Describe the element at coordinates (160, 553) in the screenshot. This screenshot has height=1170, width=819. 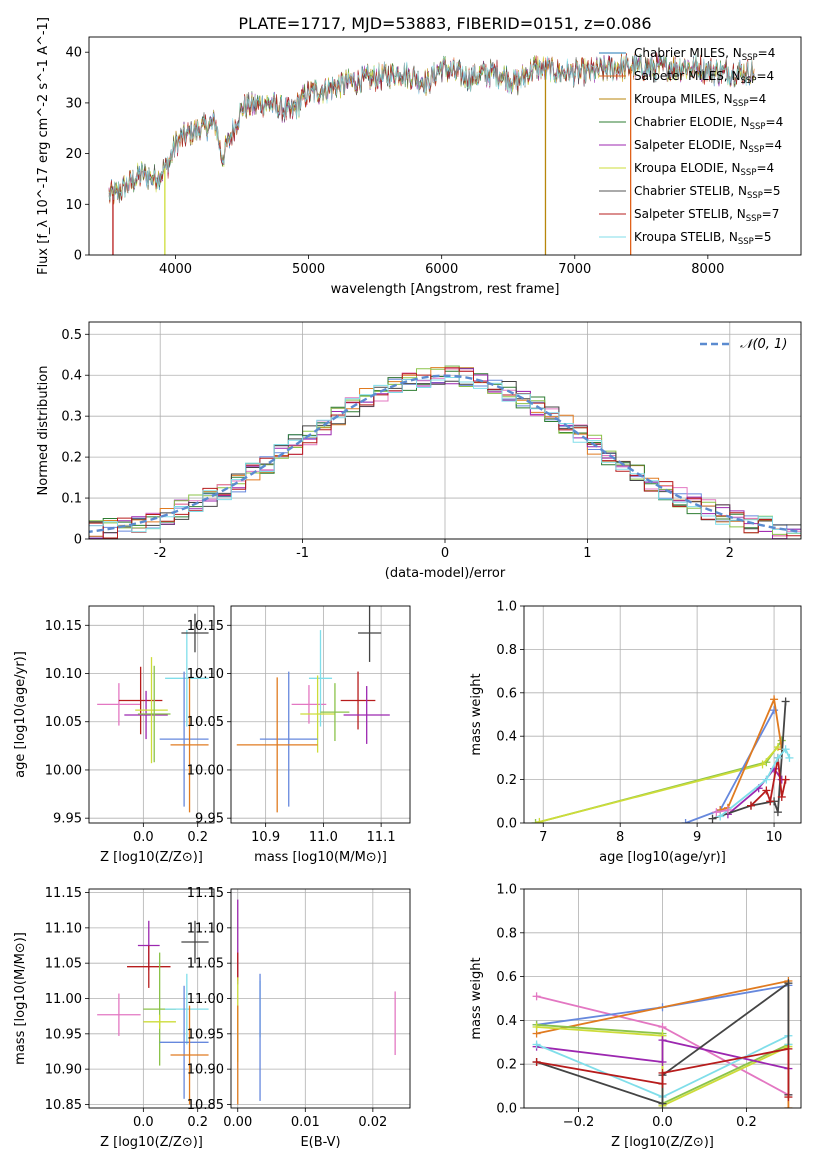
I see `x-tick-label: -2` at that location.